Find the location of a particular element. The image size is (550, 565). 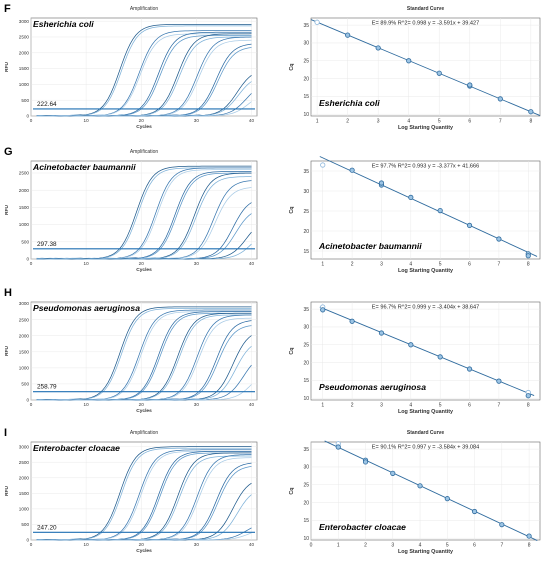

panel-letter: G is located at coordinates (8, 152).